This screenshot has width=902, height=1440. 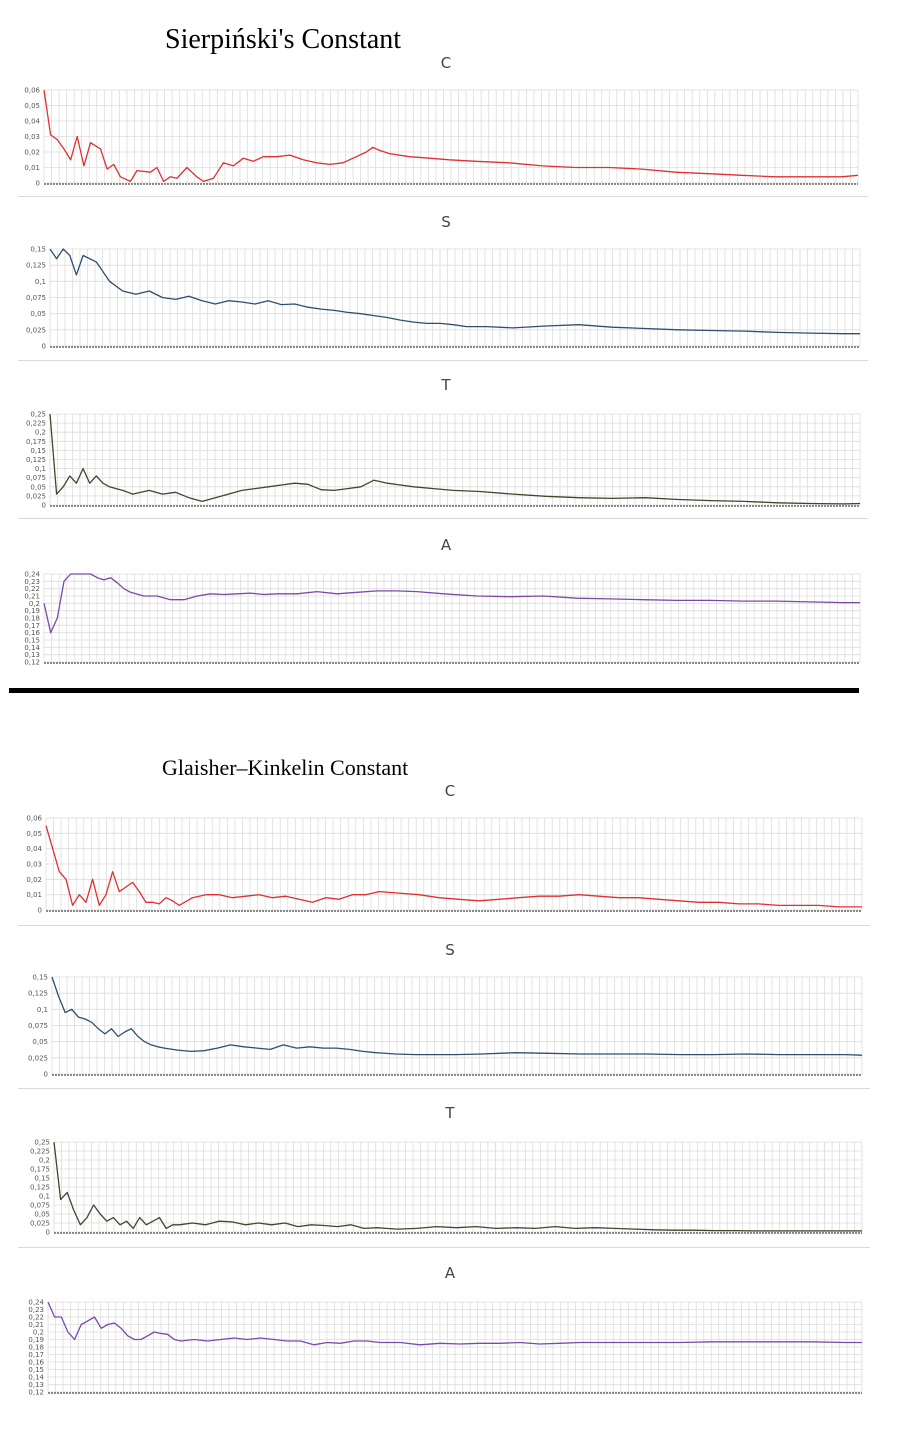 What do you see at coordinates (446, 545) in the screenshot?
I see `panel-title-0-3: A` at bounding box center [446, 545].